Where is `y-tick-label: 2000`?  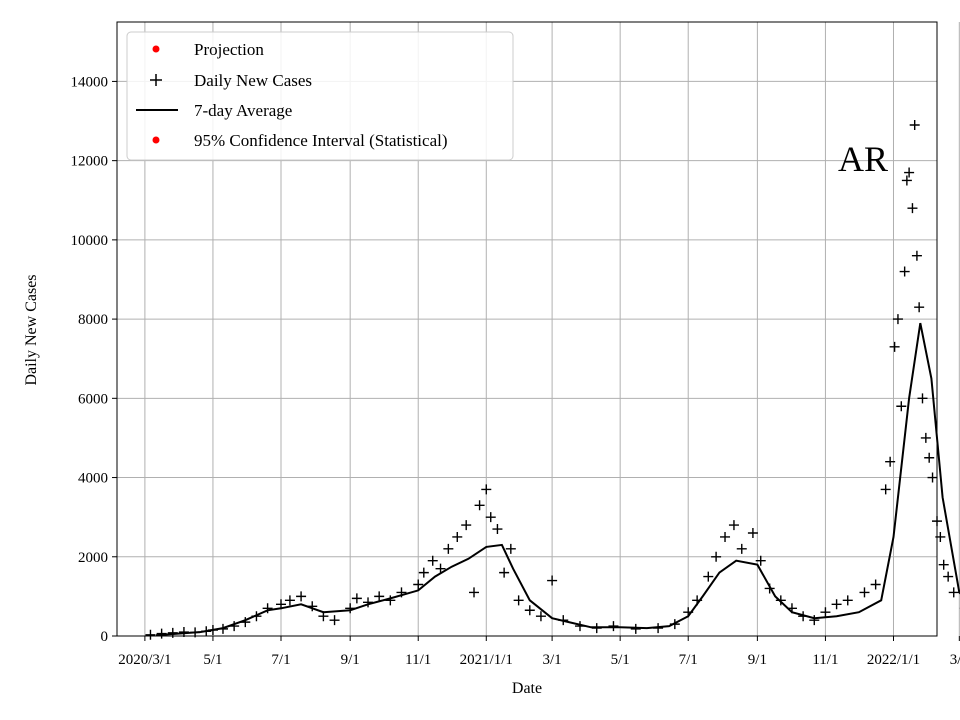
y-tick-label: 2000 is located at coordinates (93, 558).